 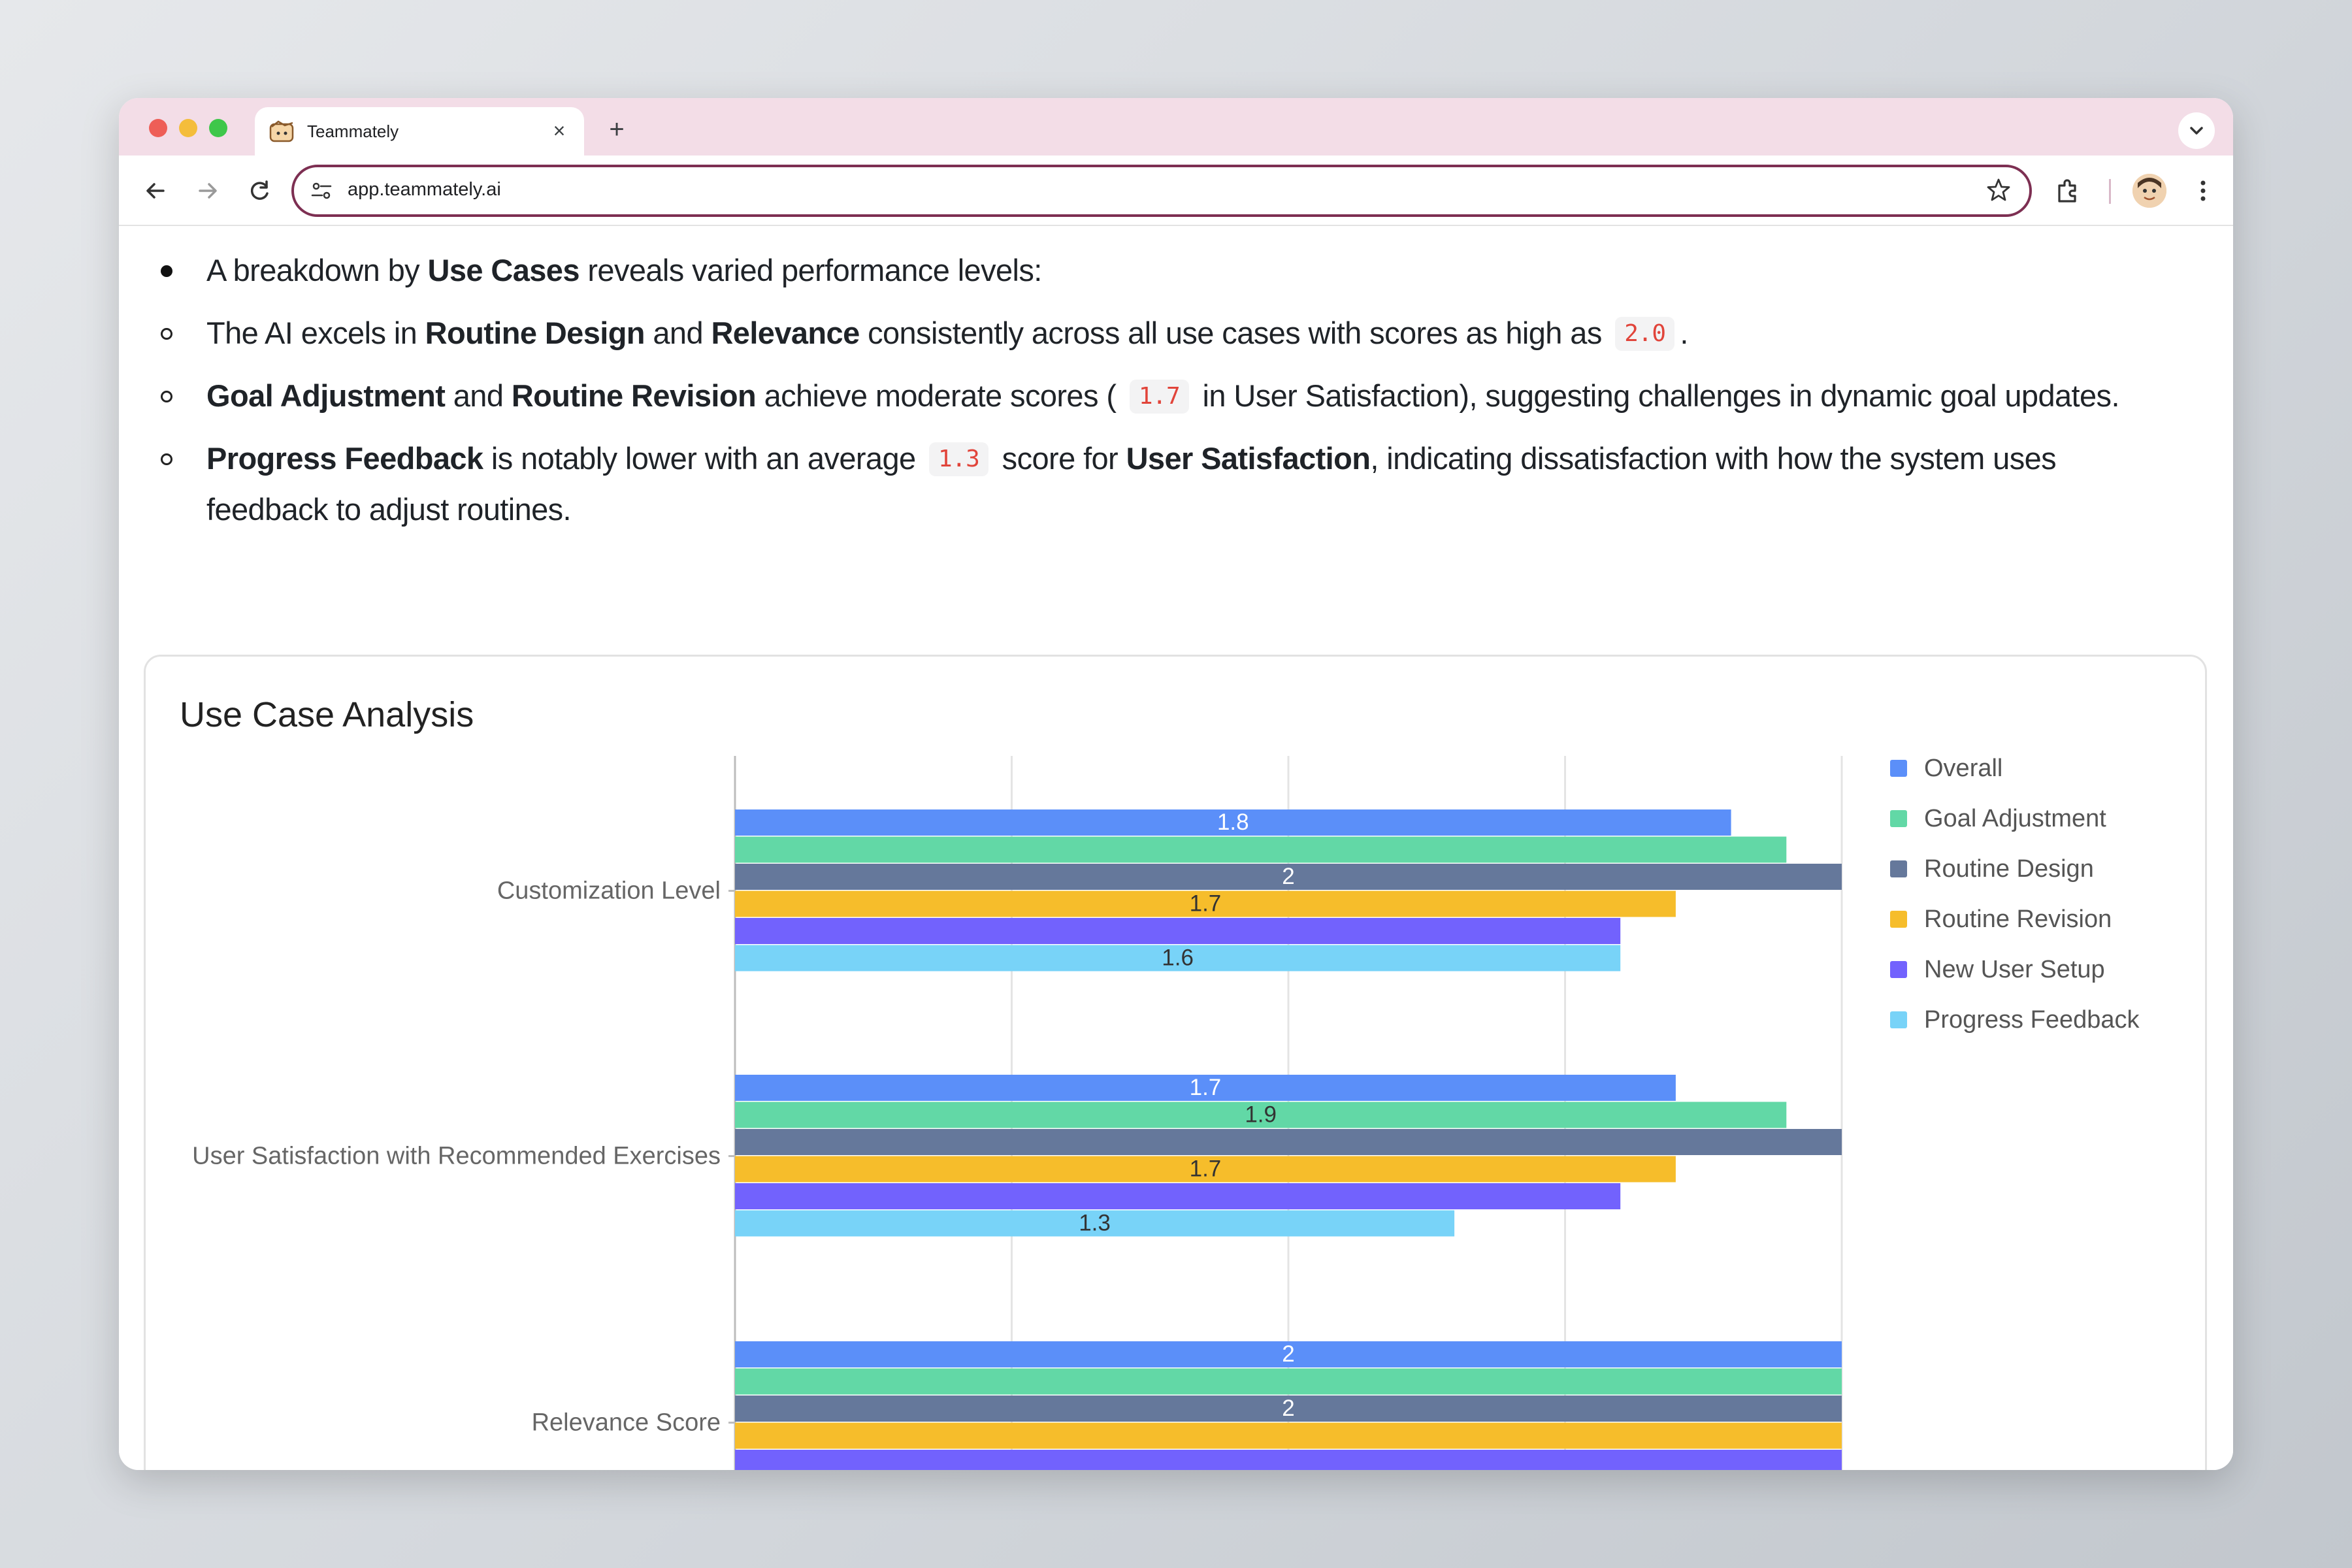 What do you see at coordinates (207, 190) in the screenshot?
I see `forward-arrow-icon` at bounding box center [207, 190].